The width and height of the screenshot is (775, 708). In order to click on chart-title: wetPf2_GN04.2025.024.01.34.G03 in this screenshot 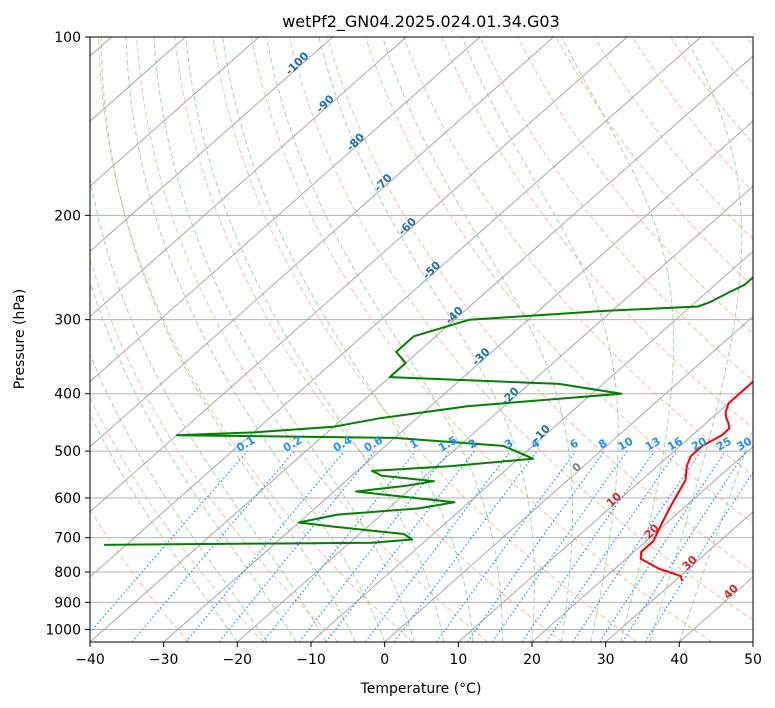, I will do `click(421, 22)`.